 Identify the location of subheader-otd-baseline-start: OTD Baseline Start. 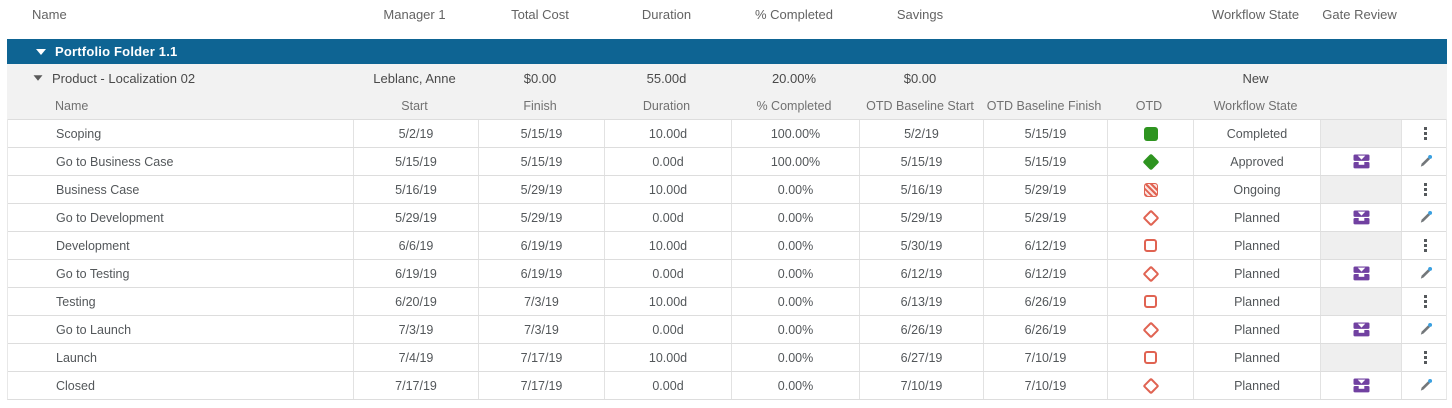
(920, 105).